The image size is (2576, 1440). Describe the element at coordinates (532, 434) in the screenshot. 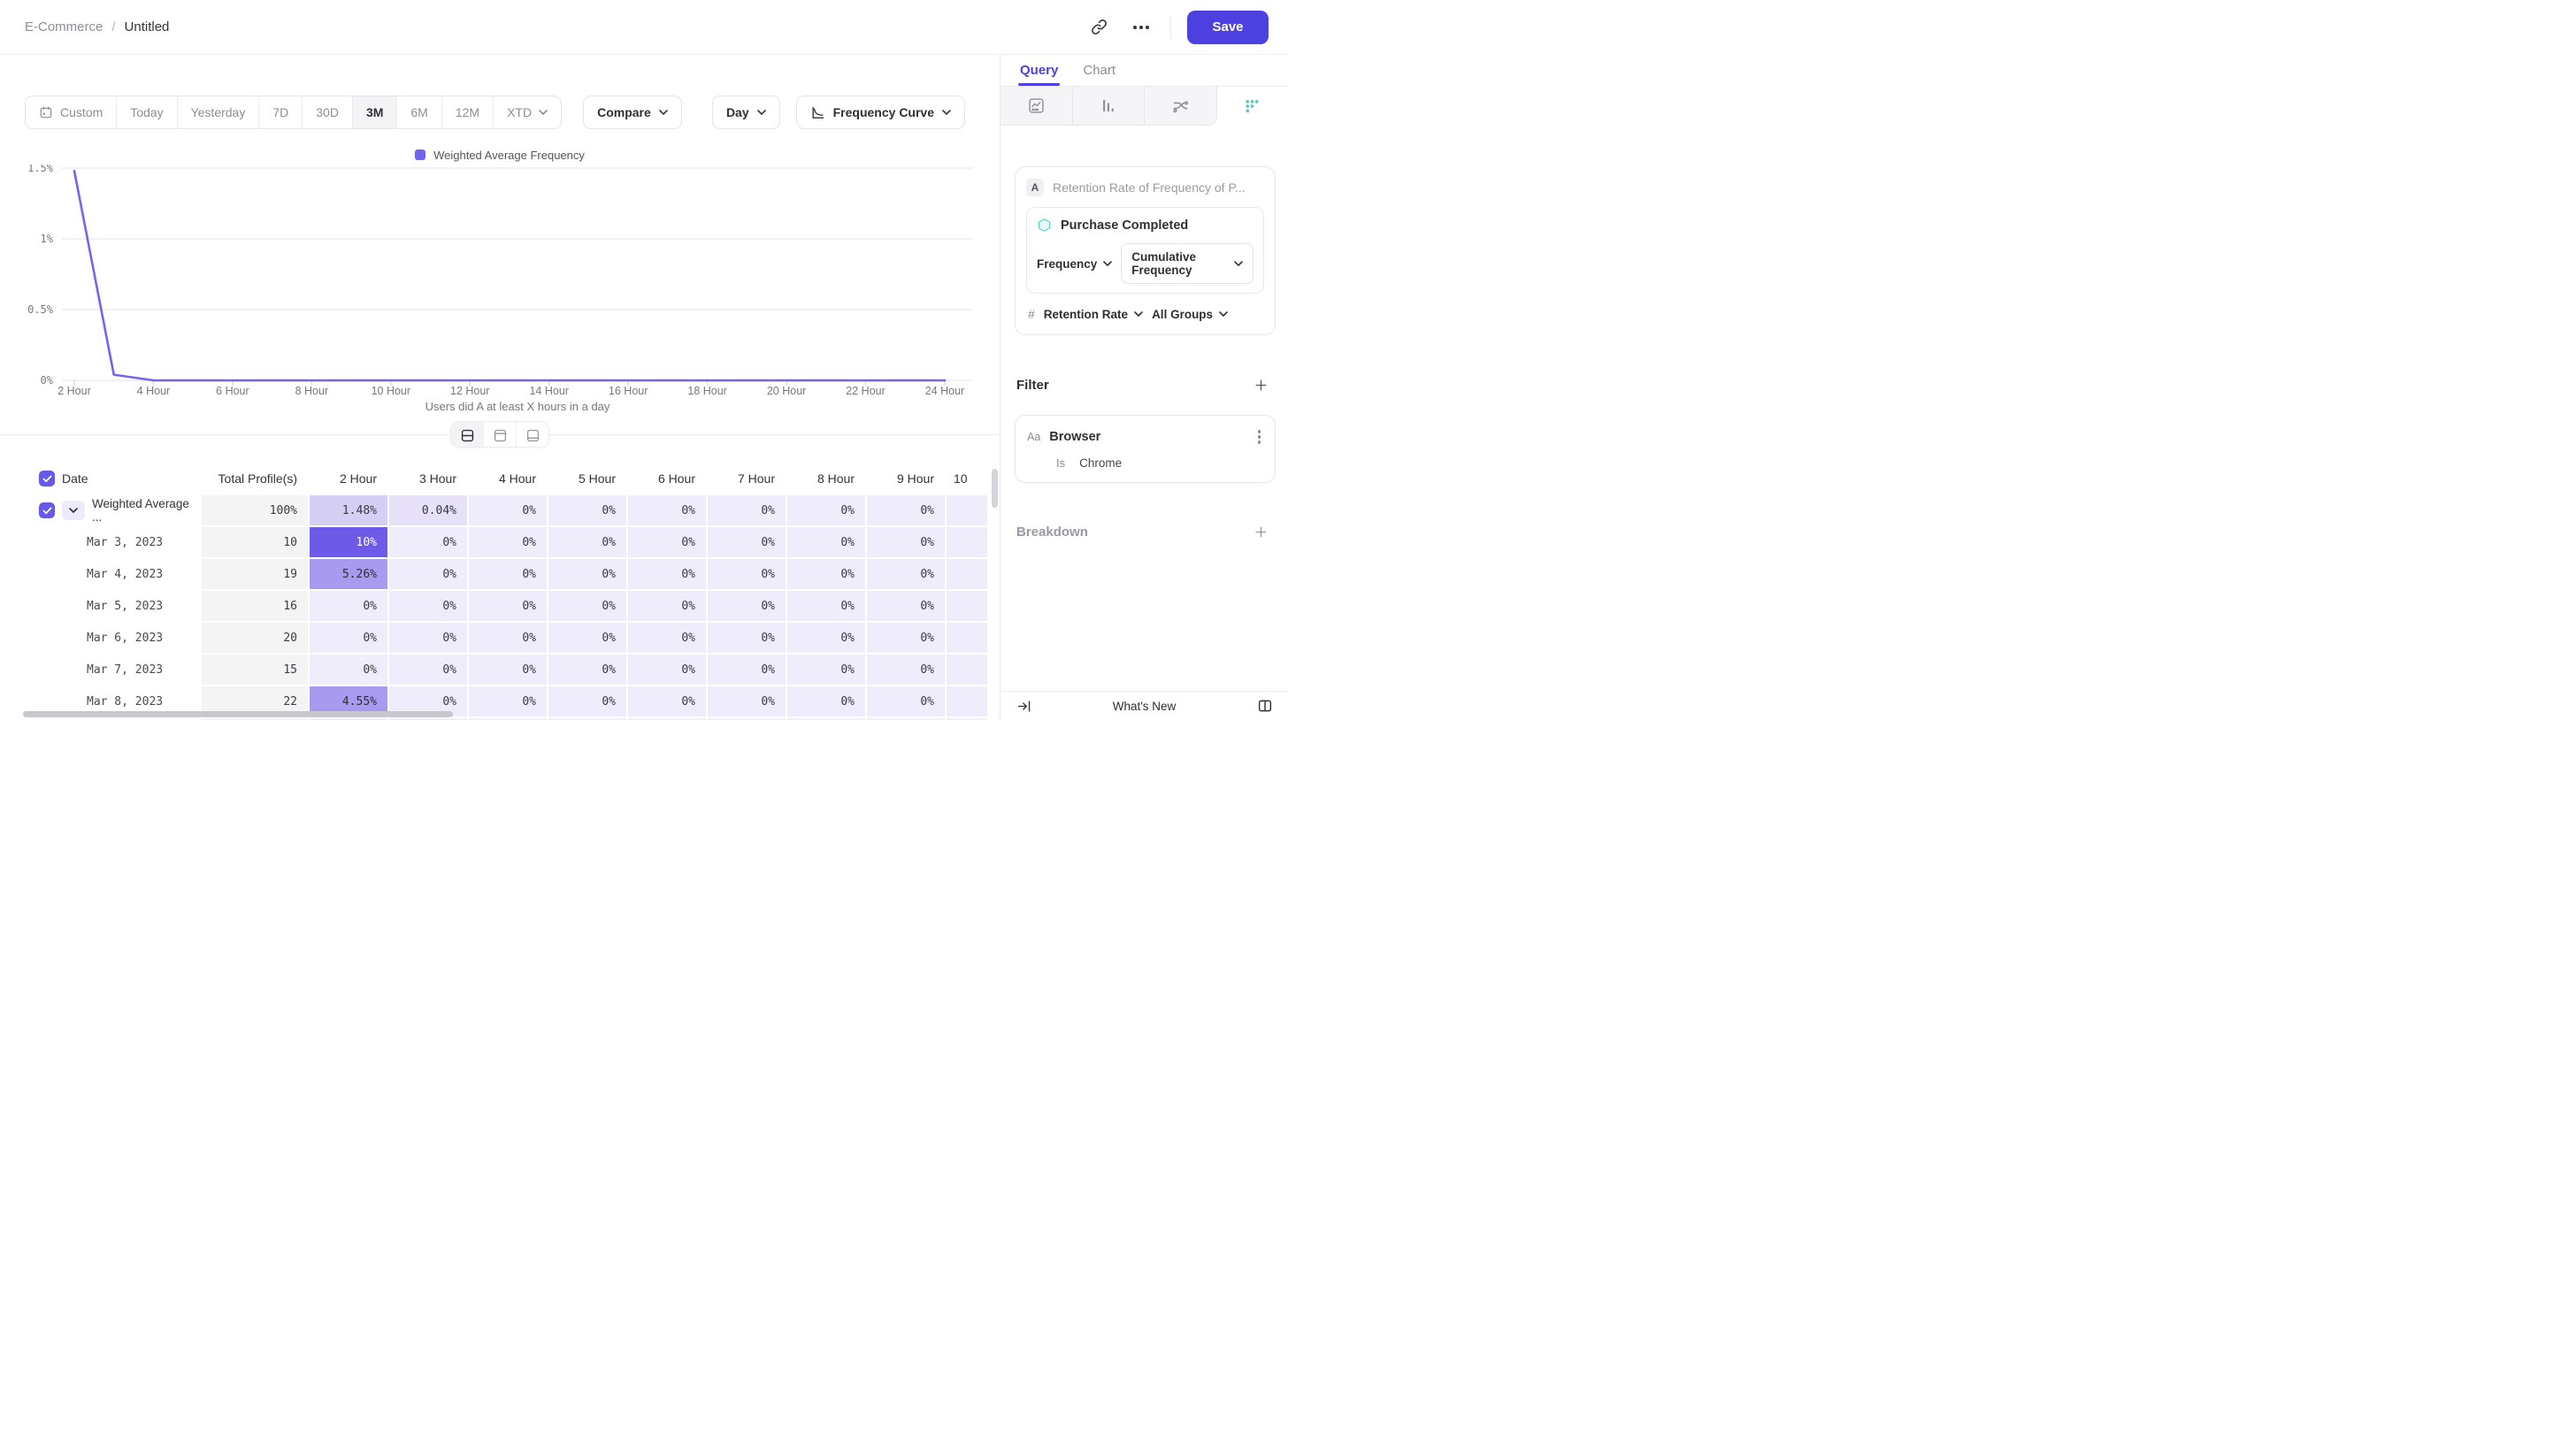

I see `layout-table-only-button` at that location.